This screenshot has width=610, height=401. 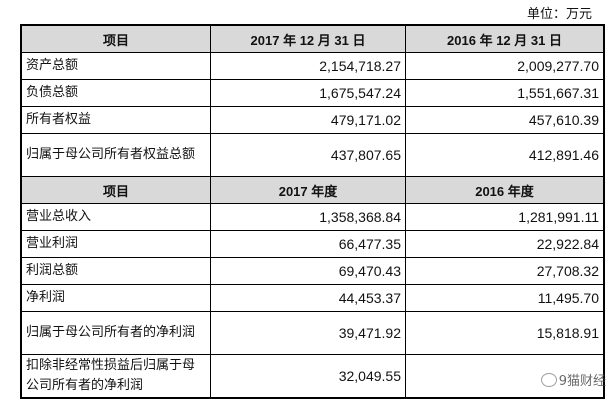 I want to click on value-2016: 15,818.91, so click(x=505, y=333).